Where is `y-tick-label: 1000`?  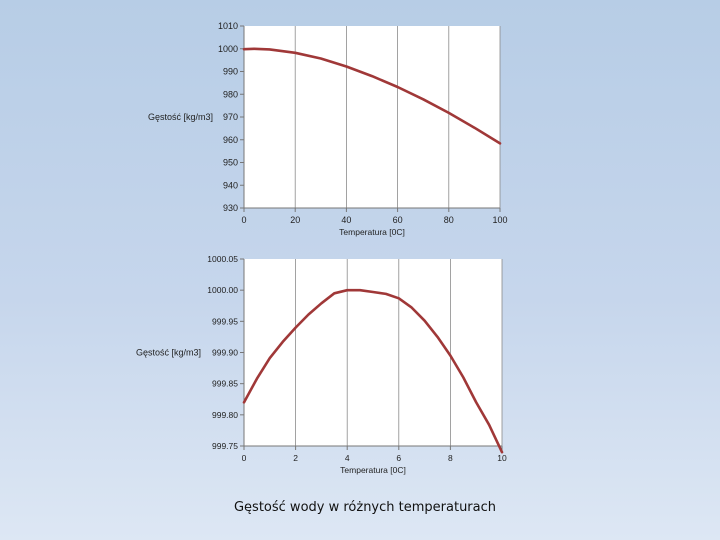 y-tick-label: 1000 is located at coordinates (228, 49).